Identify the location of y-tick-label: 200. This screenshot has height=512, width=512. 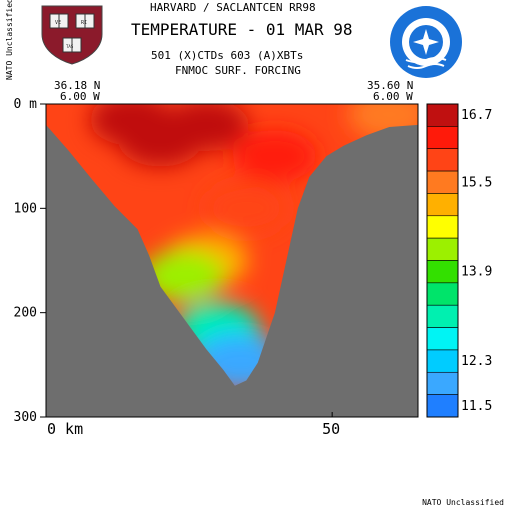
(25, 313).